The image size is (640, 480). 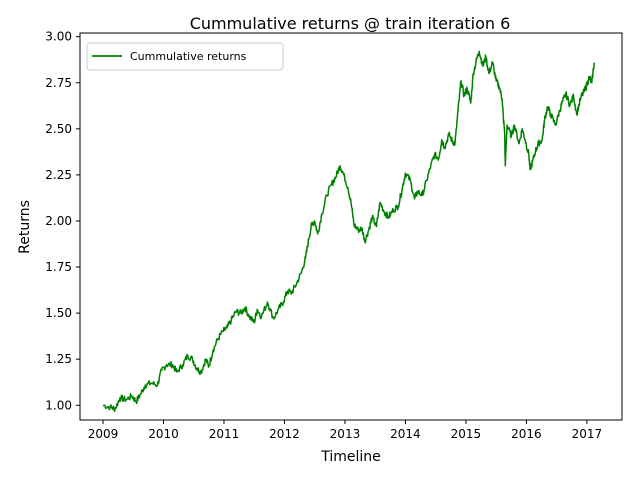 I want to click on legend: Cummulative returns, so click(x=185, y=56).